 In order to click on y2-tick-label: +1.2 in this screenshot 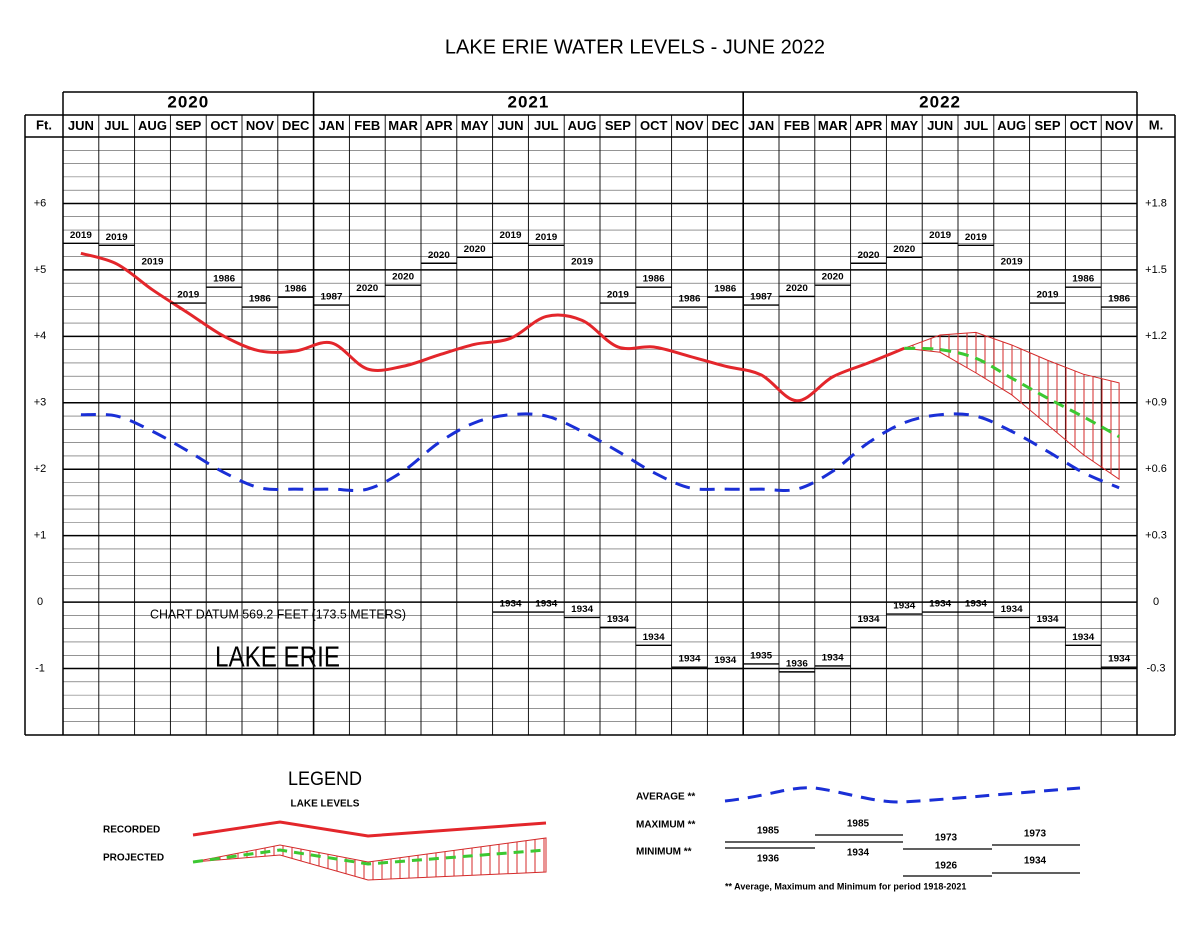, I will do `click(1156, 336)`.